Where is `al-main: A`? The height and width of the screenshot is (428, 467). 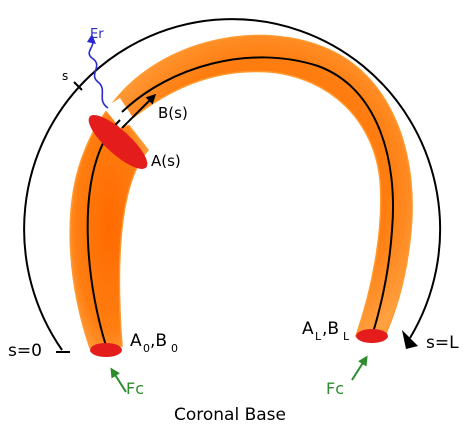 al-main: A is located at coordinates (308, 329).